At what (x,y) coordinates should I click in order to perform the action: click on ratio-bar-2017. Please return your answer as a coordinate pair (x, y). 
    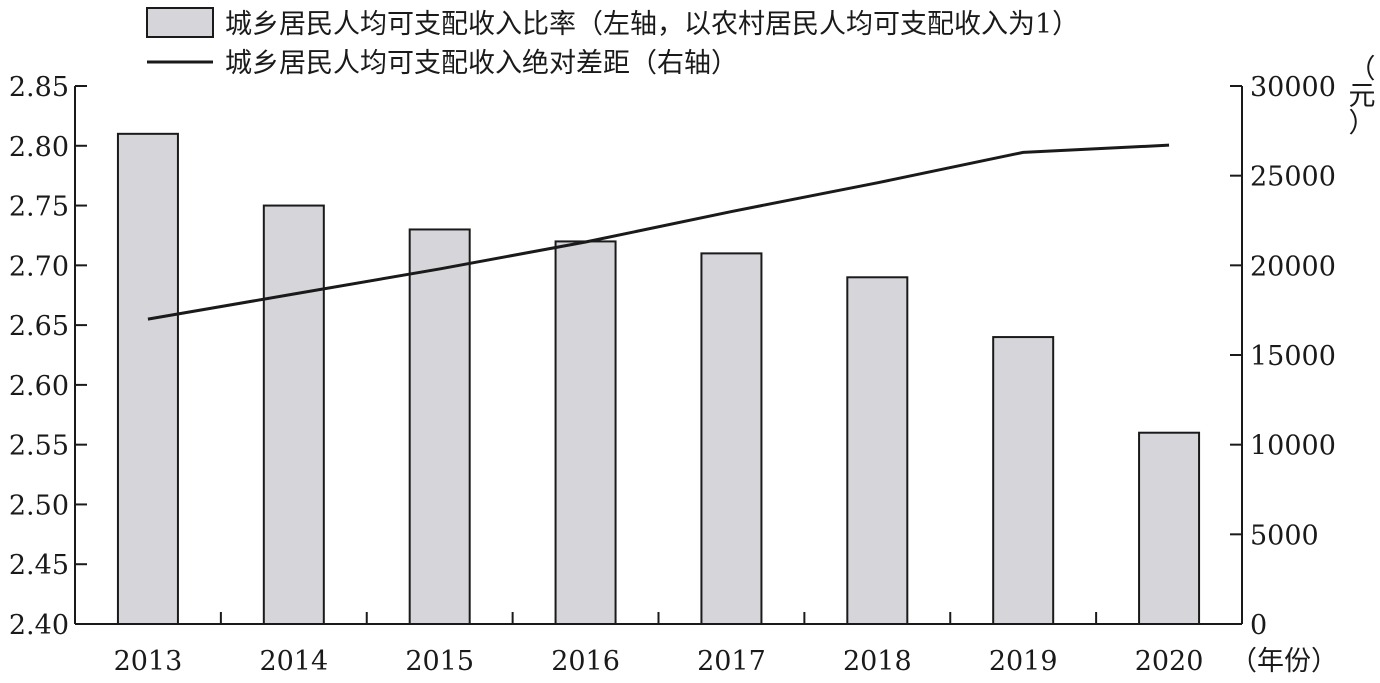
    Looking at the image, I should click on (731, 438).